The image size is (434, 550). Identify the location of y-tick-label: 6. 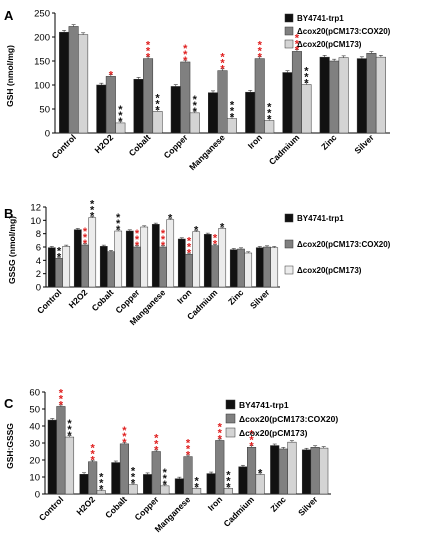
(38, 248).